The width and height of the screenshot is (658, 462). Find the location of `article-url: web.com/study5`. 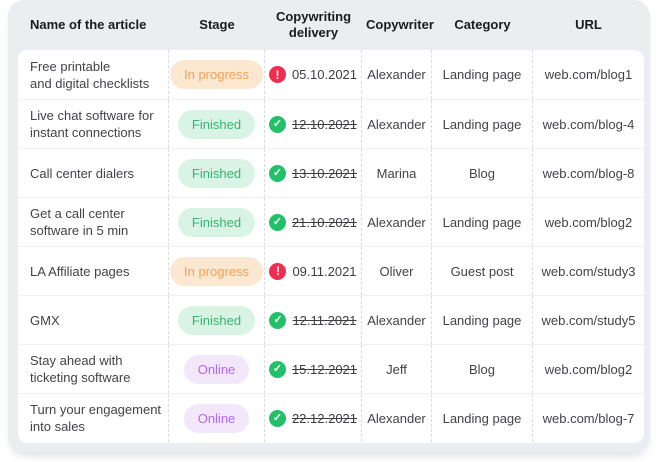

article-url: web.com/study5 is located at coordinates (588, 320).